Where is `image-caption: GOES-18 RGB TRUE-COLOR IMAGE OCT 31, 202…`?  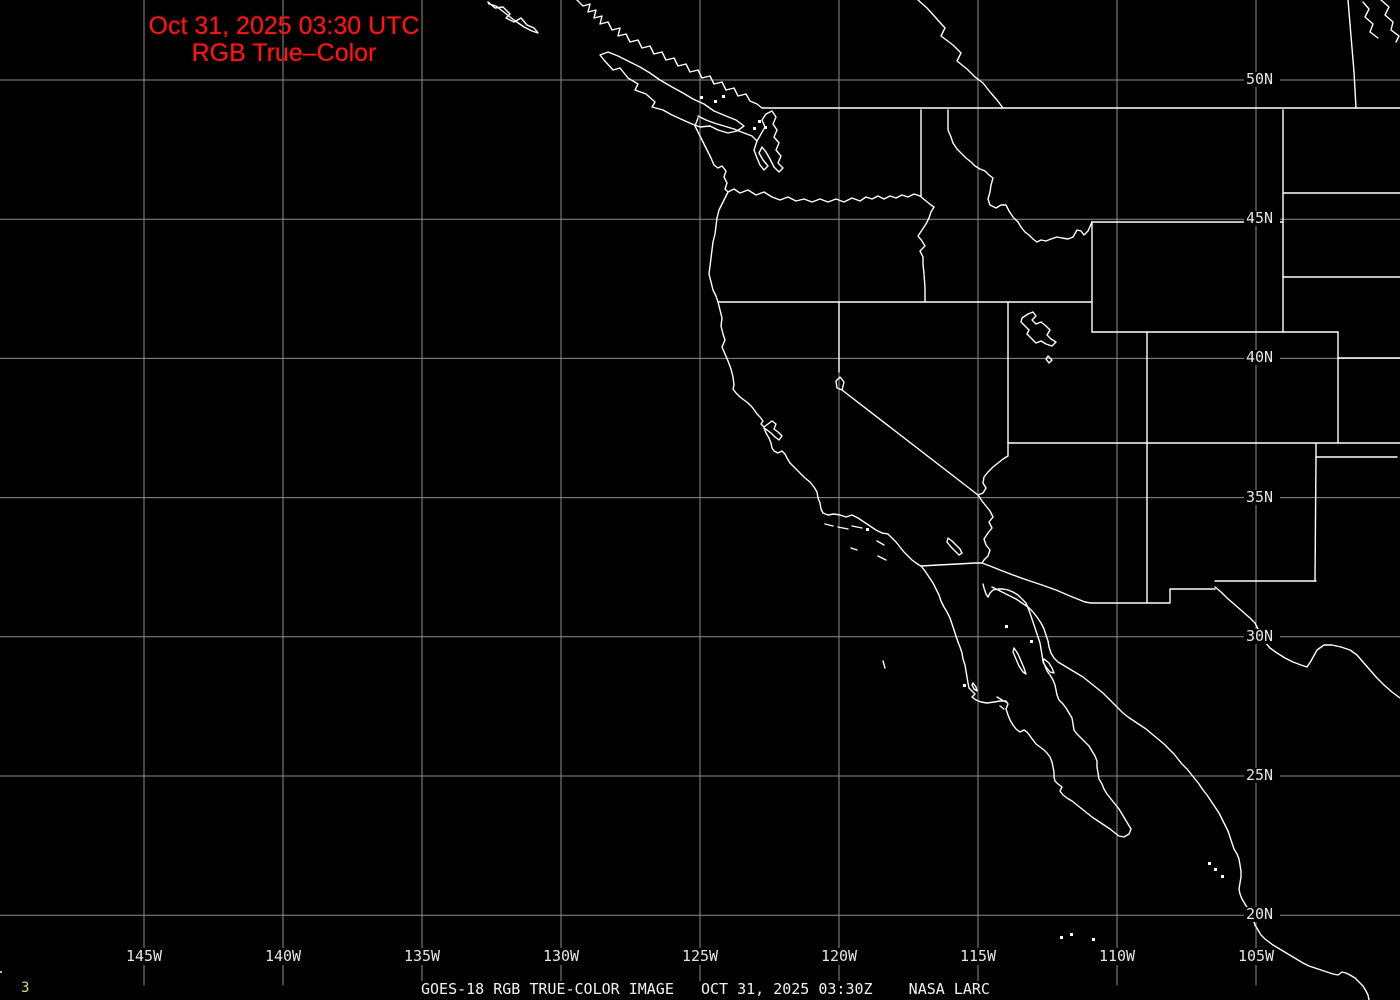 image-caption: GOES-18 RGB TRUE-COLOR IMAGE OCT 31, 202… is located at coordinates (705, 989).